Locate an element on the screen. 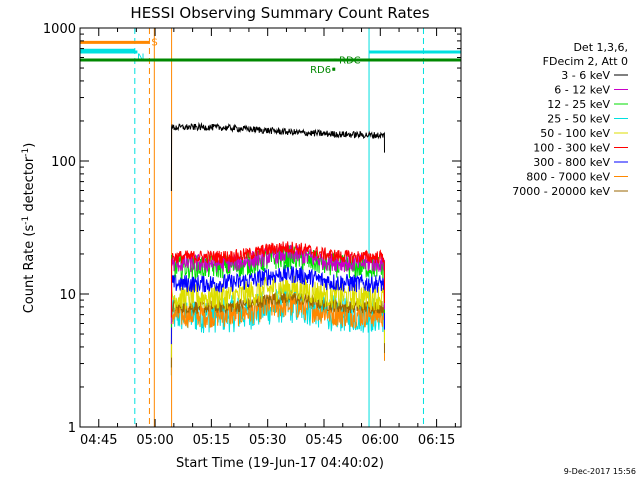 The image size is (640, 480). y-tick-label: 1 is located at coordinates (72, 428).